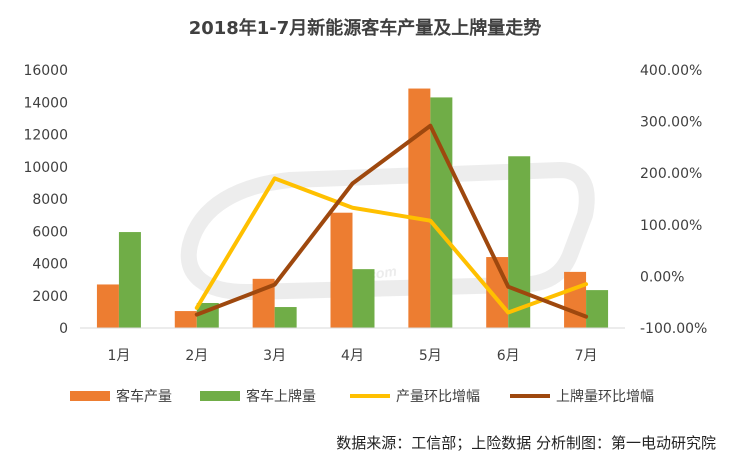 The image size is (730, 457). I want to click on legend-item: 客车产量, so click(121, 396).